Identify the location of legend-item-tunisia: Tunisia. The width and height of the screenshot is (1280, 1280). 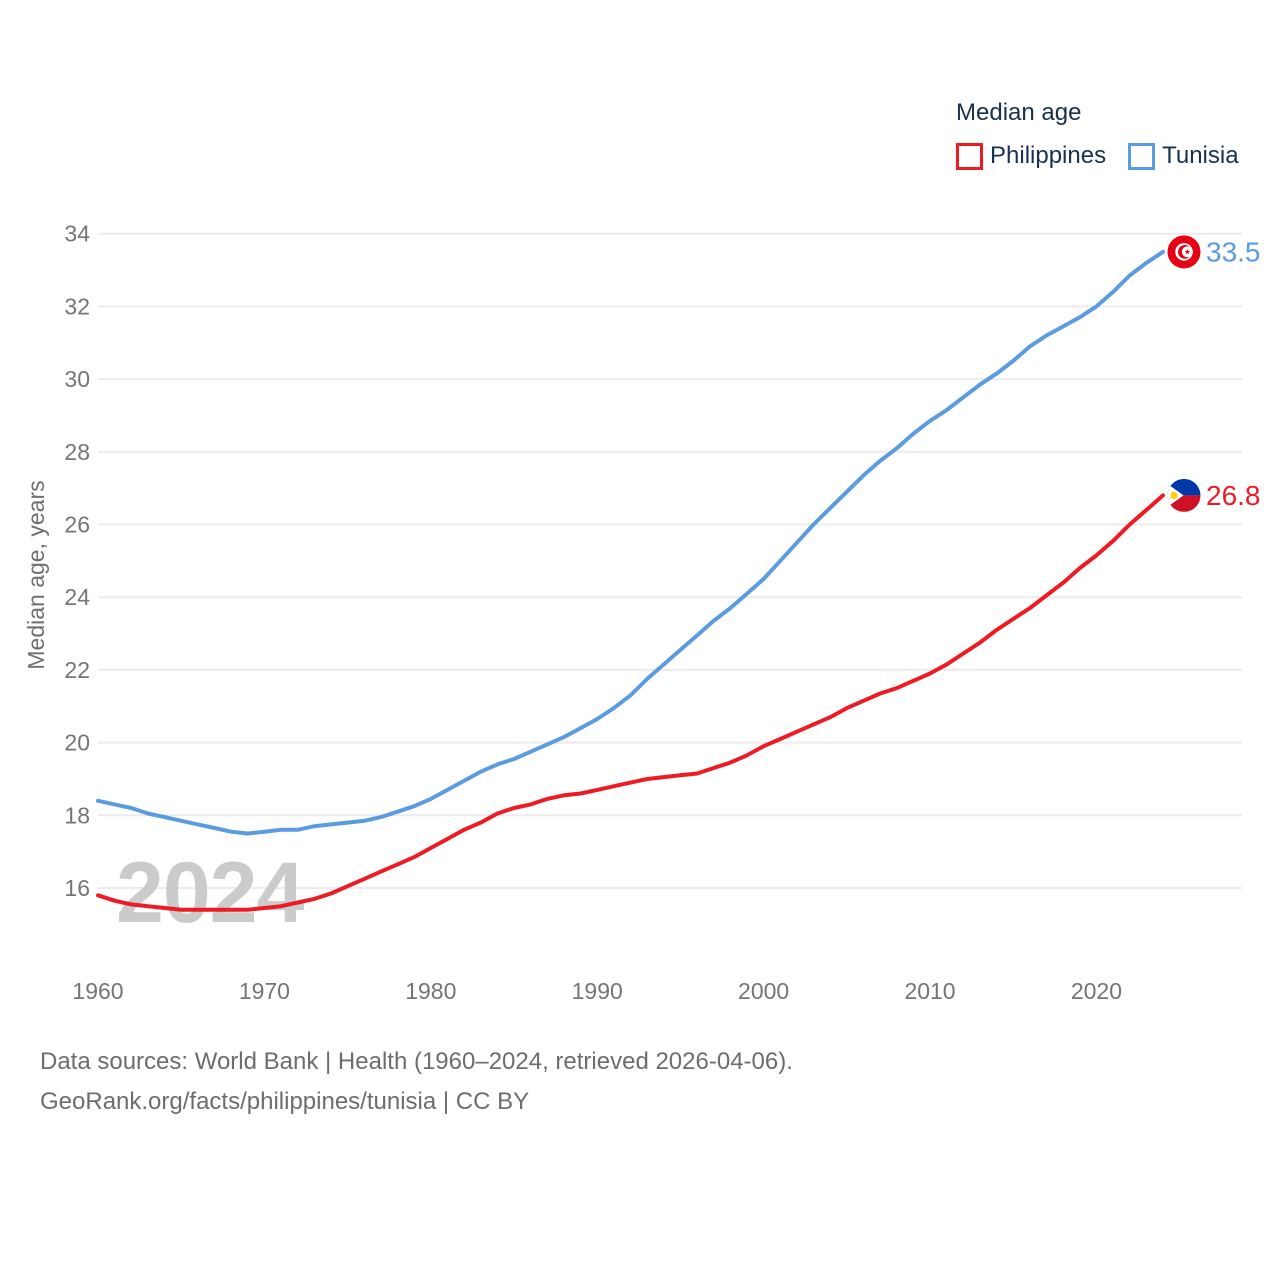
(1183, 156).